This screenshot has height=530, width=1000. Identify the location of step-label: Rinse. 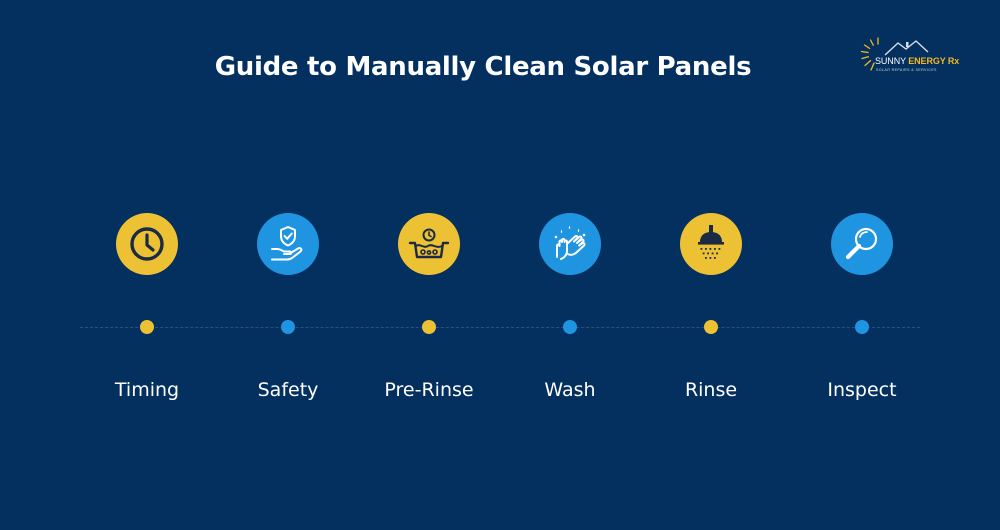
(711, 390).